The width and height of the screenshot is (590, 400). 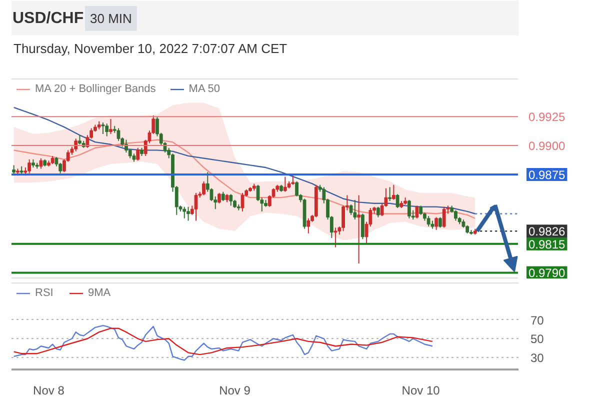 I want to click on line-series, so click(x=223, y=342).